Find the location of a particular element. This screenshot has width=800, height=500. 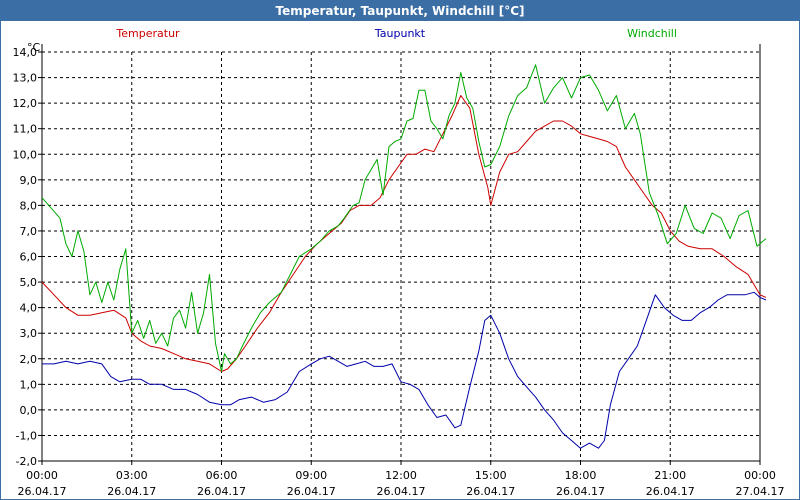

y-axis-label: °C is located at coordinates (34, 47).